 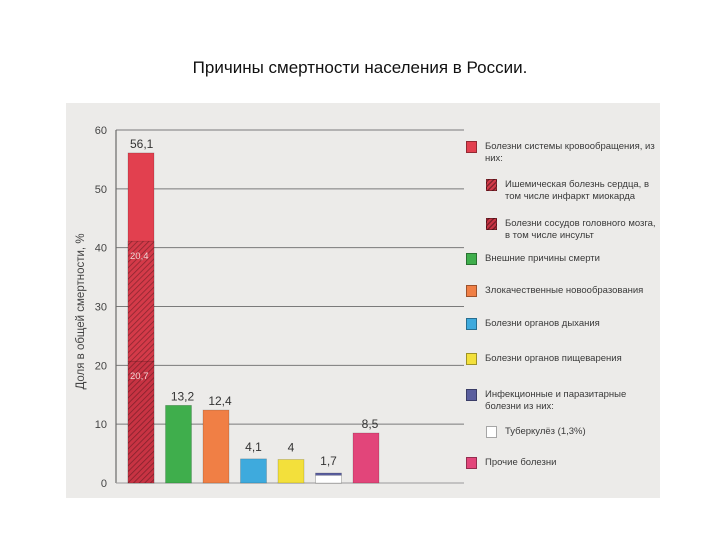 I want to click on y-tick-label: 40, so click(x=101, y=249).